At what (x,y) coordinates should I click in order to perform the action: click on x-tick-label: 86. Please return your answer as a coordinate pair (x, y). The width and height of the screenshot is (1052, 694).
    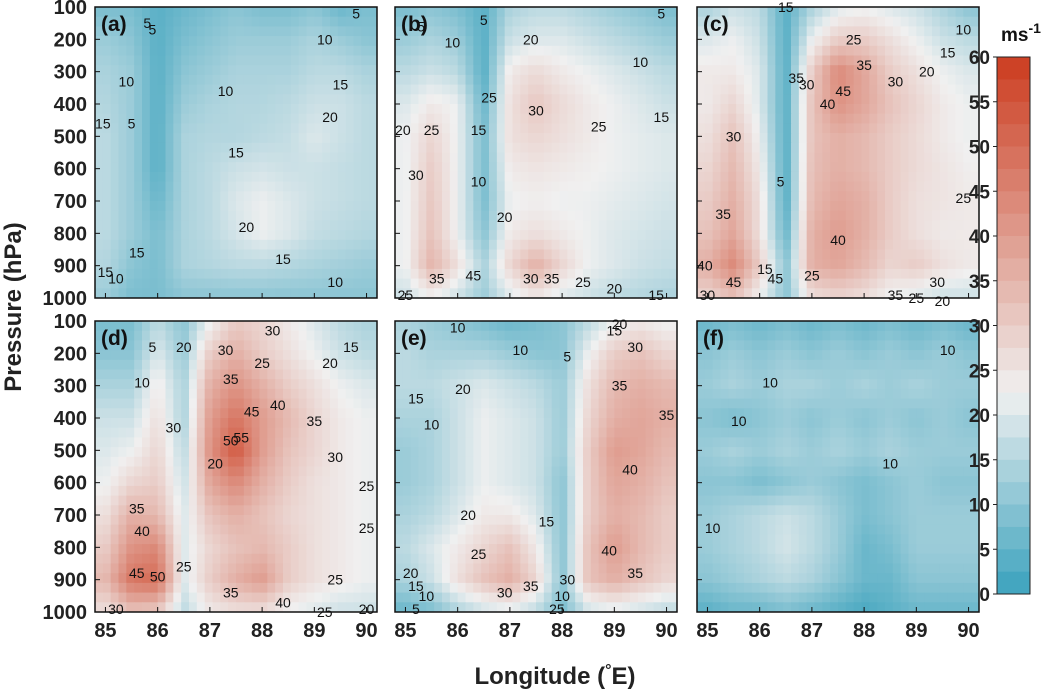
    Looking at the image, I should click on (158, 631).